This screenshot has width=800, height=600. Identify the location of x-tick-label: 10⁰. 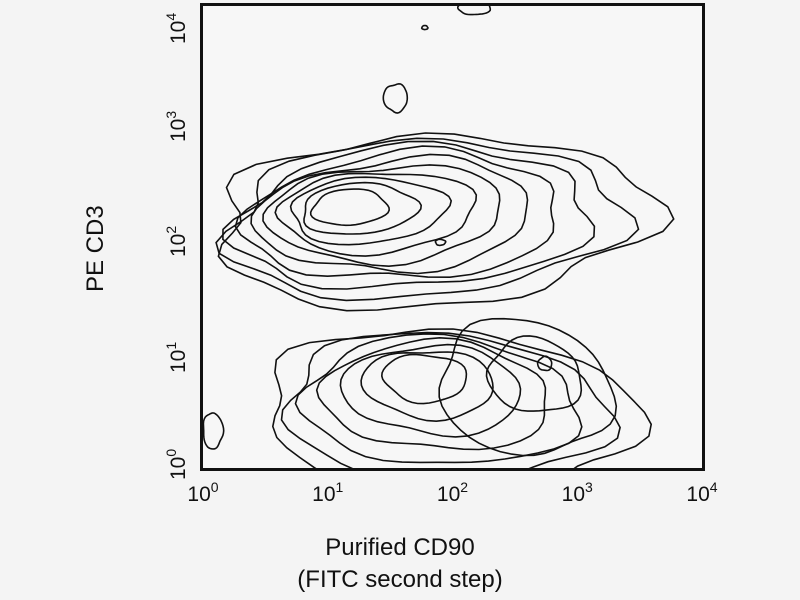
(202, 493).